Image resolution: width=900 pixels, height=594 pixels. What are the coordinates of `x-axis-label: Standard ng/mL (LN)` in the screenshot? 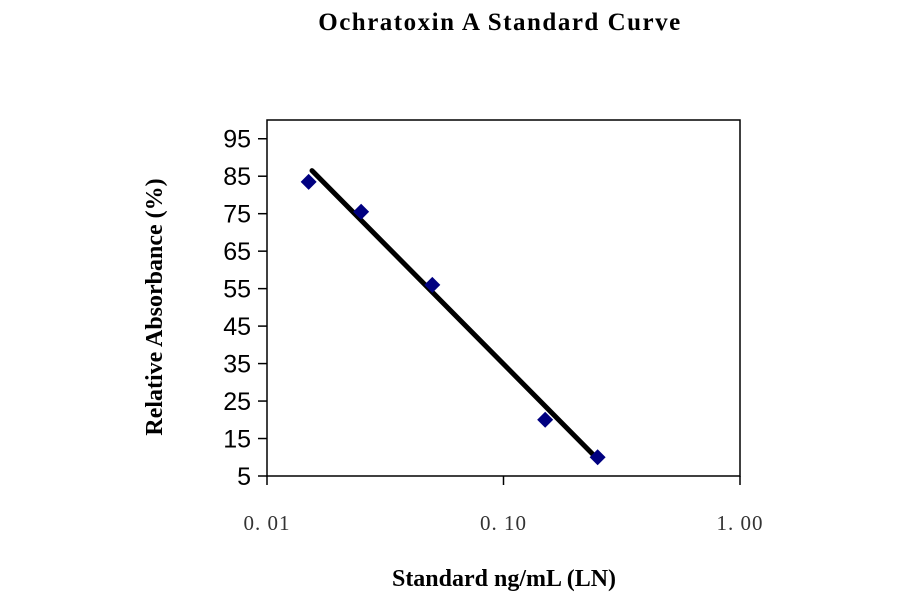 It's located at (504, 579).